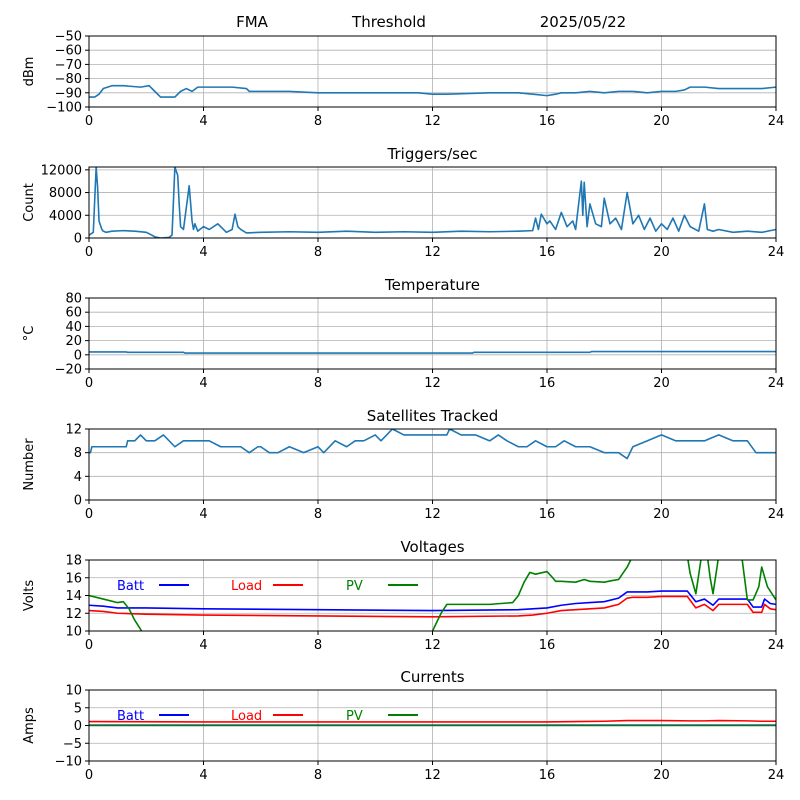 The height and width of the screenshot is (800, 800). I want to click on y-tick-label: −80, so click(68, 79).